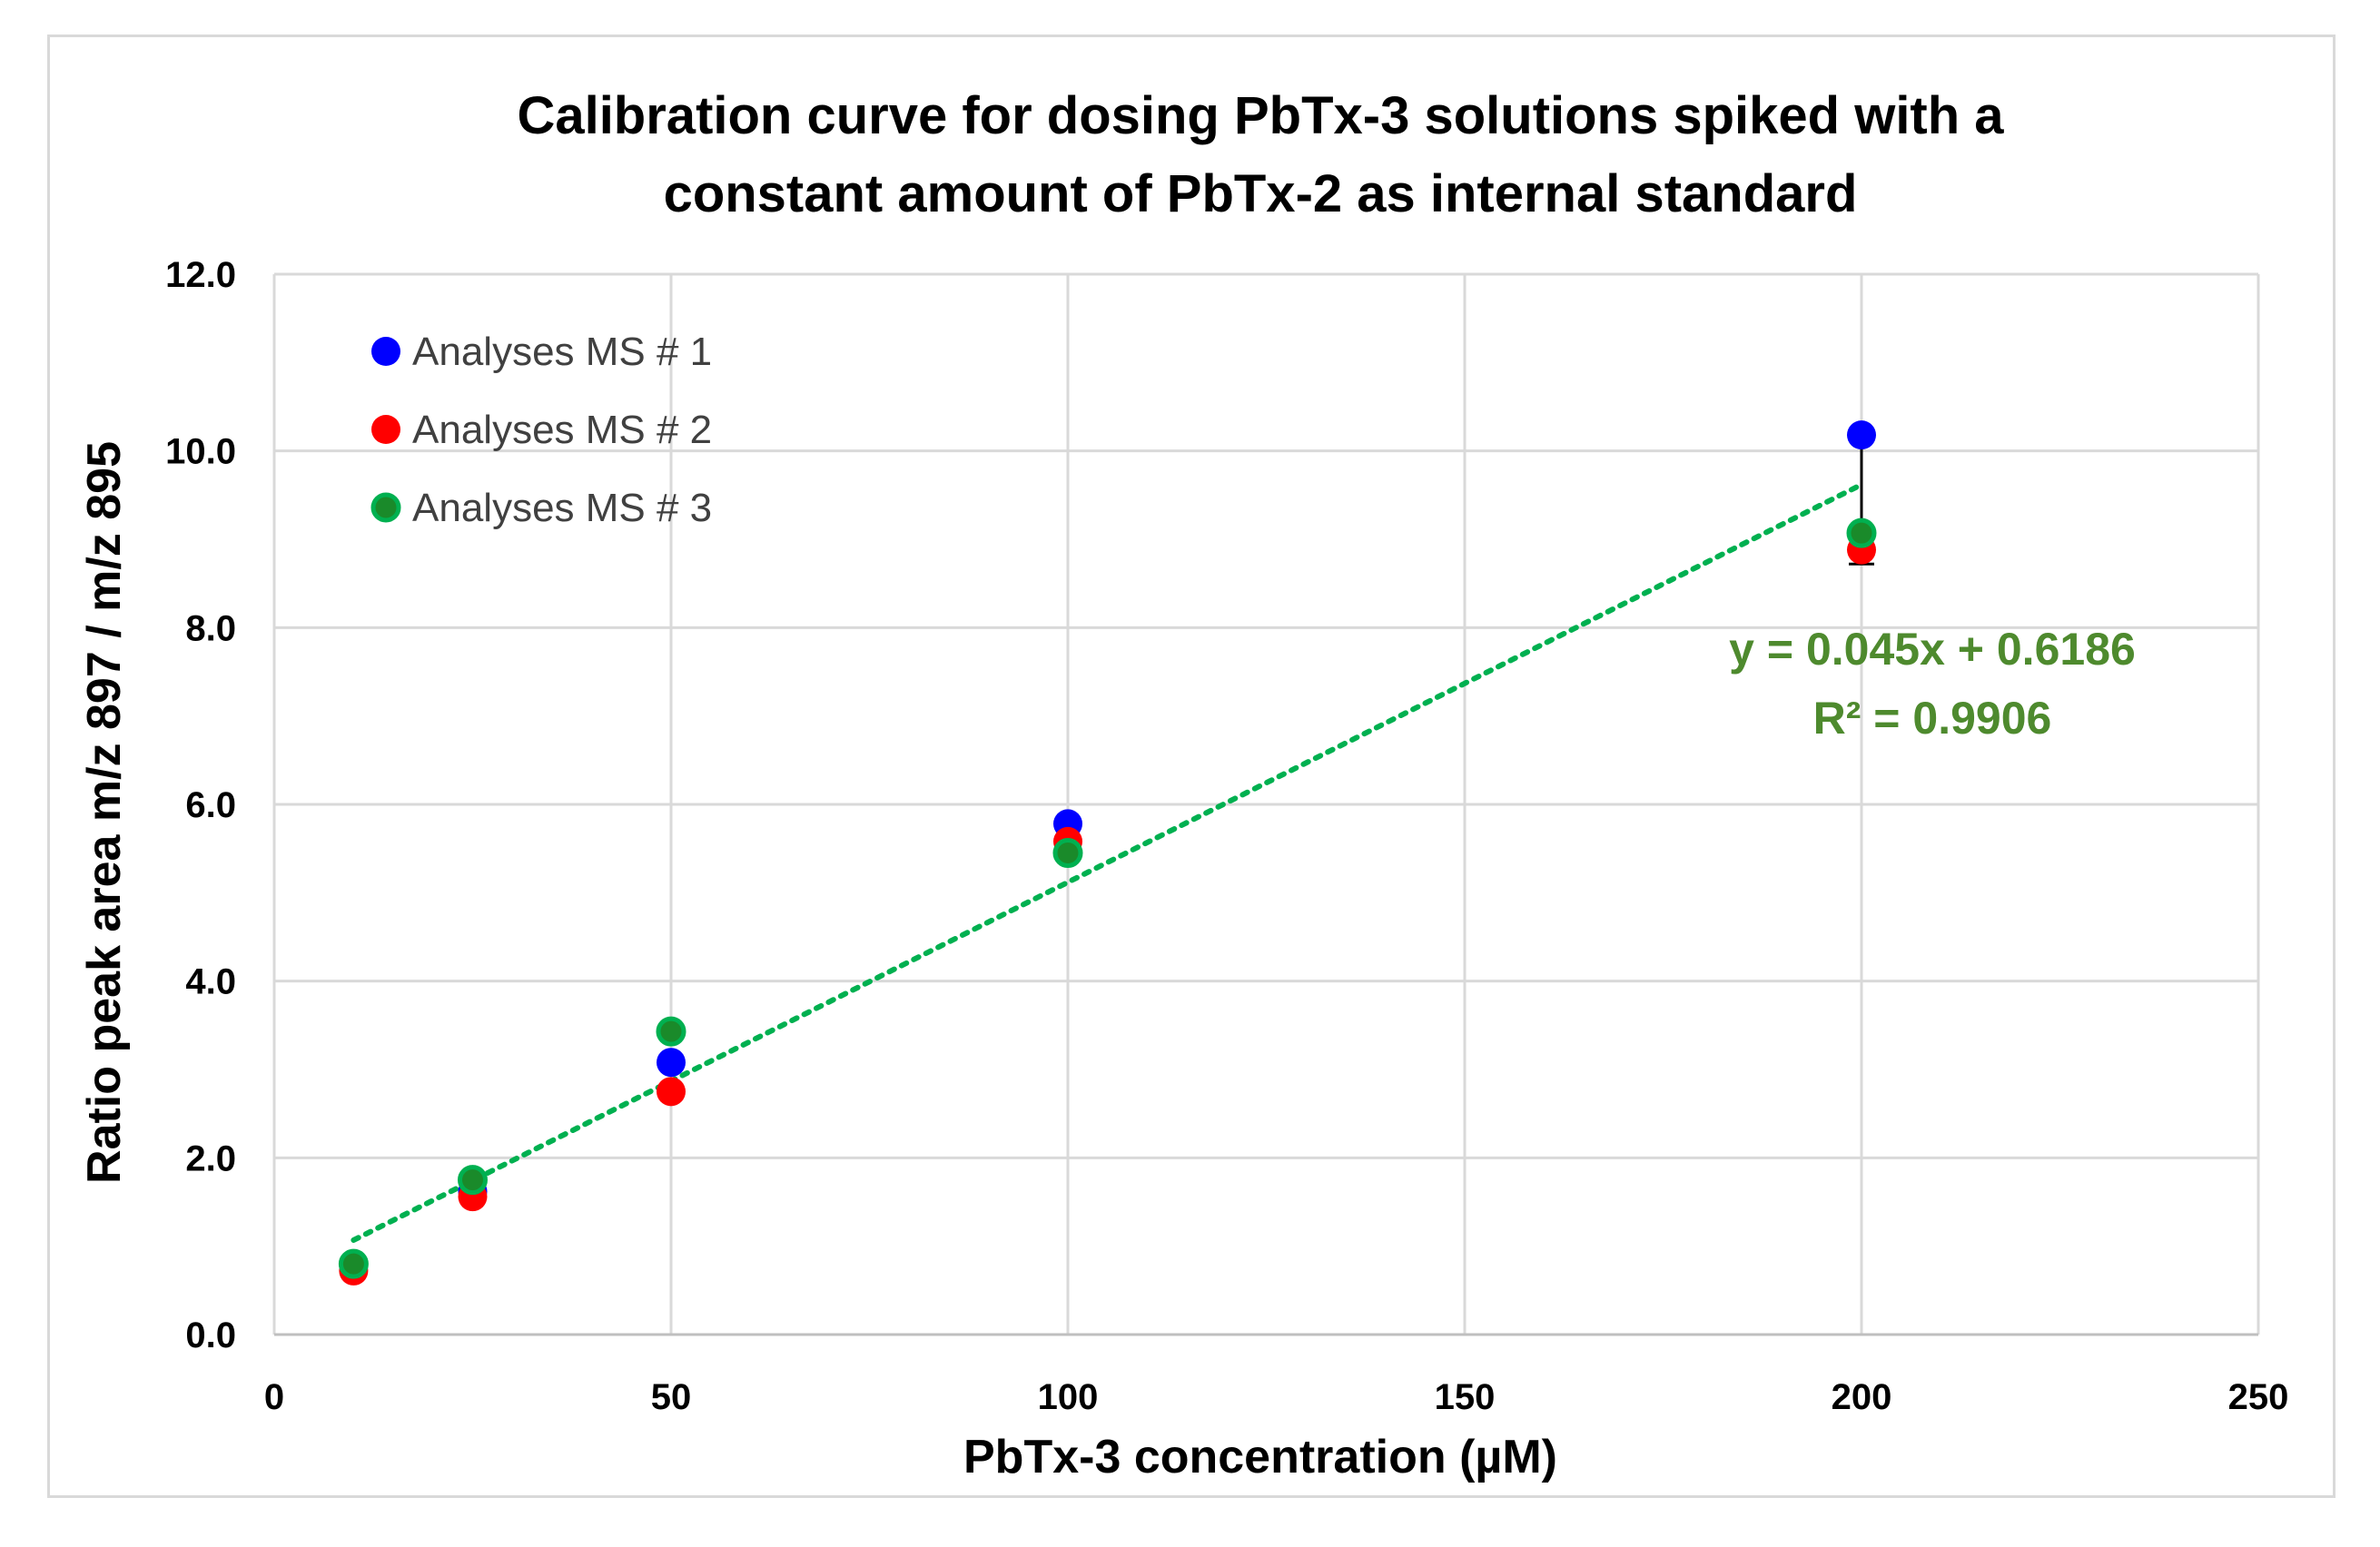 This screenshot has height=1547, width=2380. I want to click on x-tick-label: 200, so click(1862, 1397).